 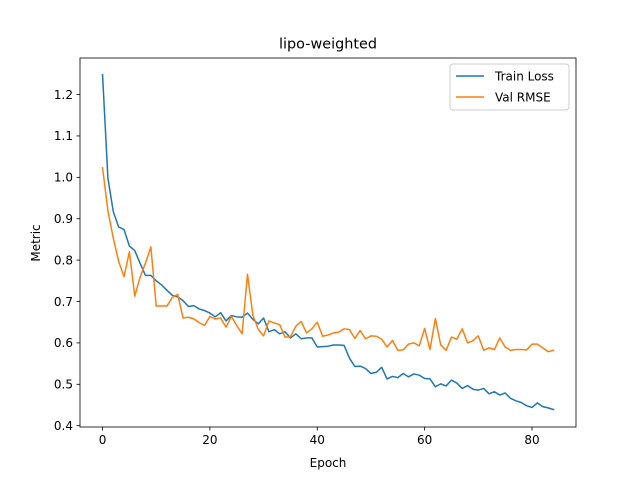 What do you see at coordinates (328, 45) in the screenshot?
I see `chart-title: lipo-weighted` at bounding box center [328, 45].